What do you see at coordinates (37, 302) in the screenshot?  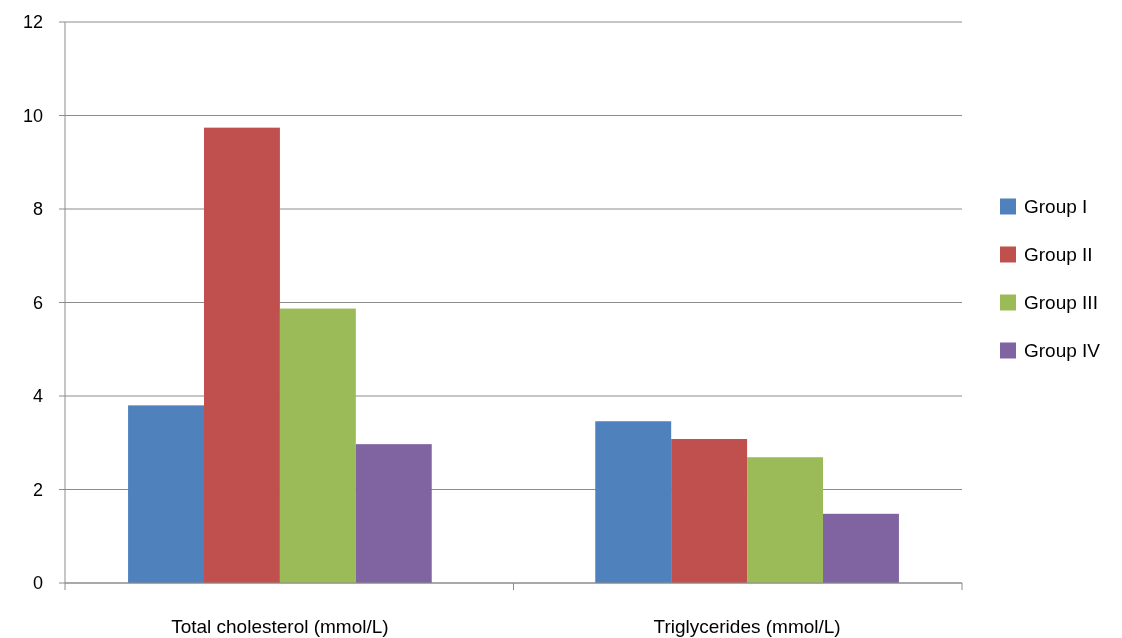 I see `y-tick-label: 6` at bounding box center [37, 302].